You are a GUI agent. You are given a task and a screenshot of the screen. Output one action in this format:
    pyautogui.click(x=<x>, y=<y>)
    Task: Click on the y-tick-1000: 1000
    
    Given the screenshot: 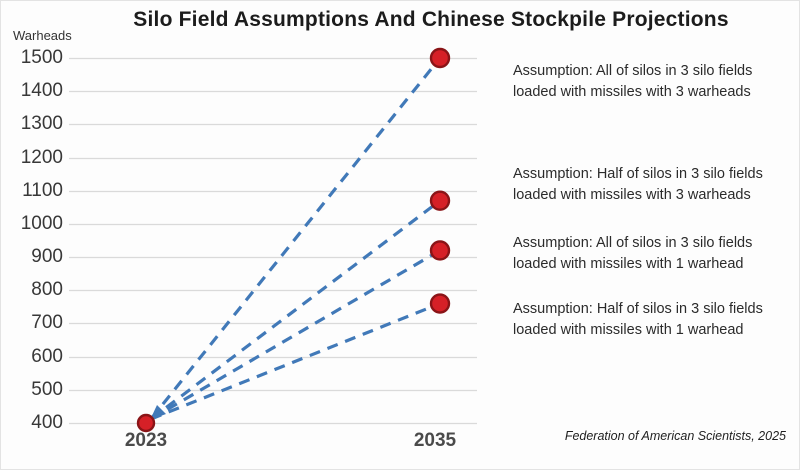 What is the action you would take?
    pyautogui.click(x=41, y=223)
    